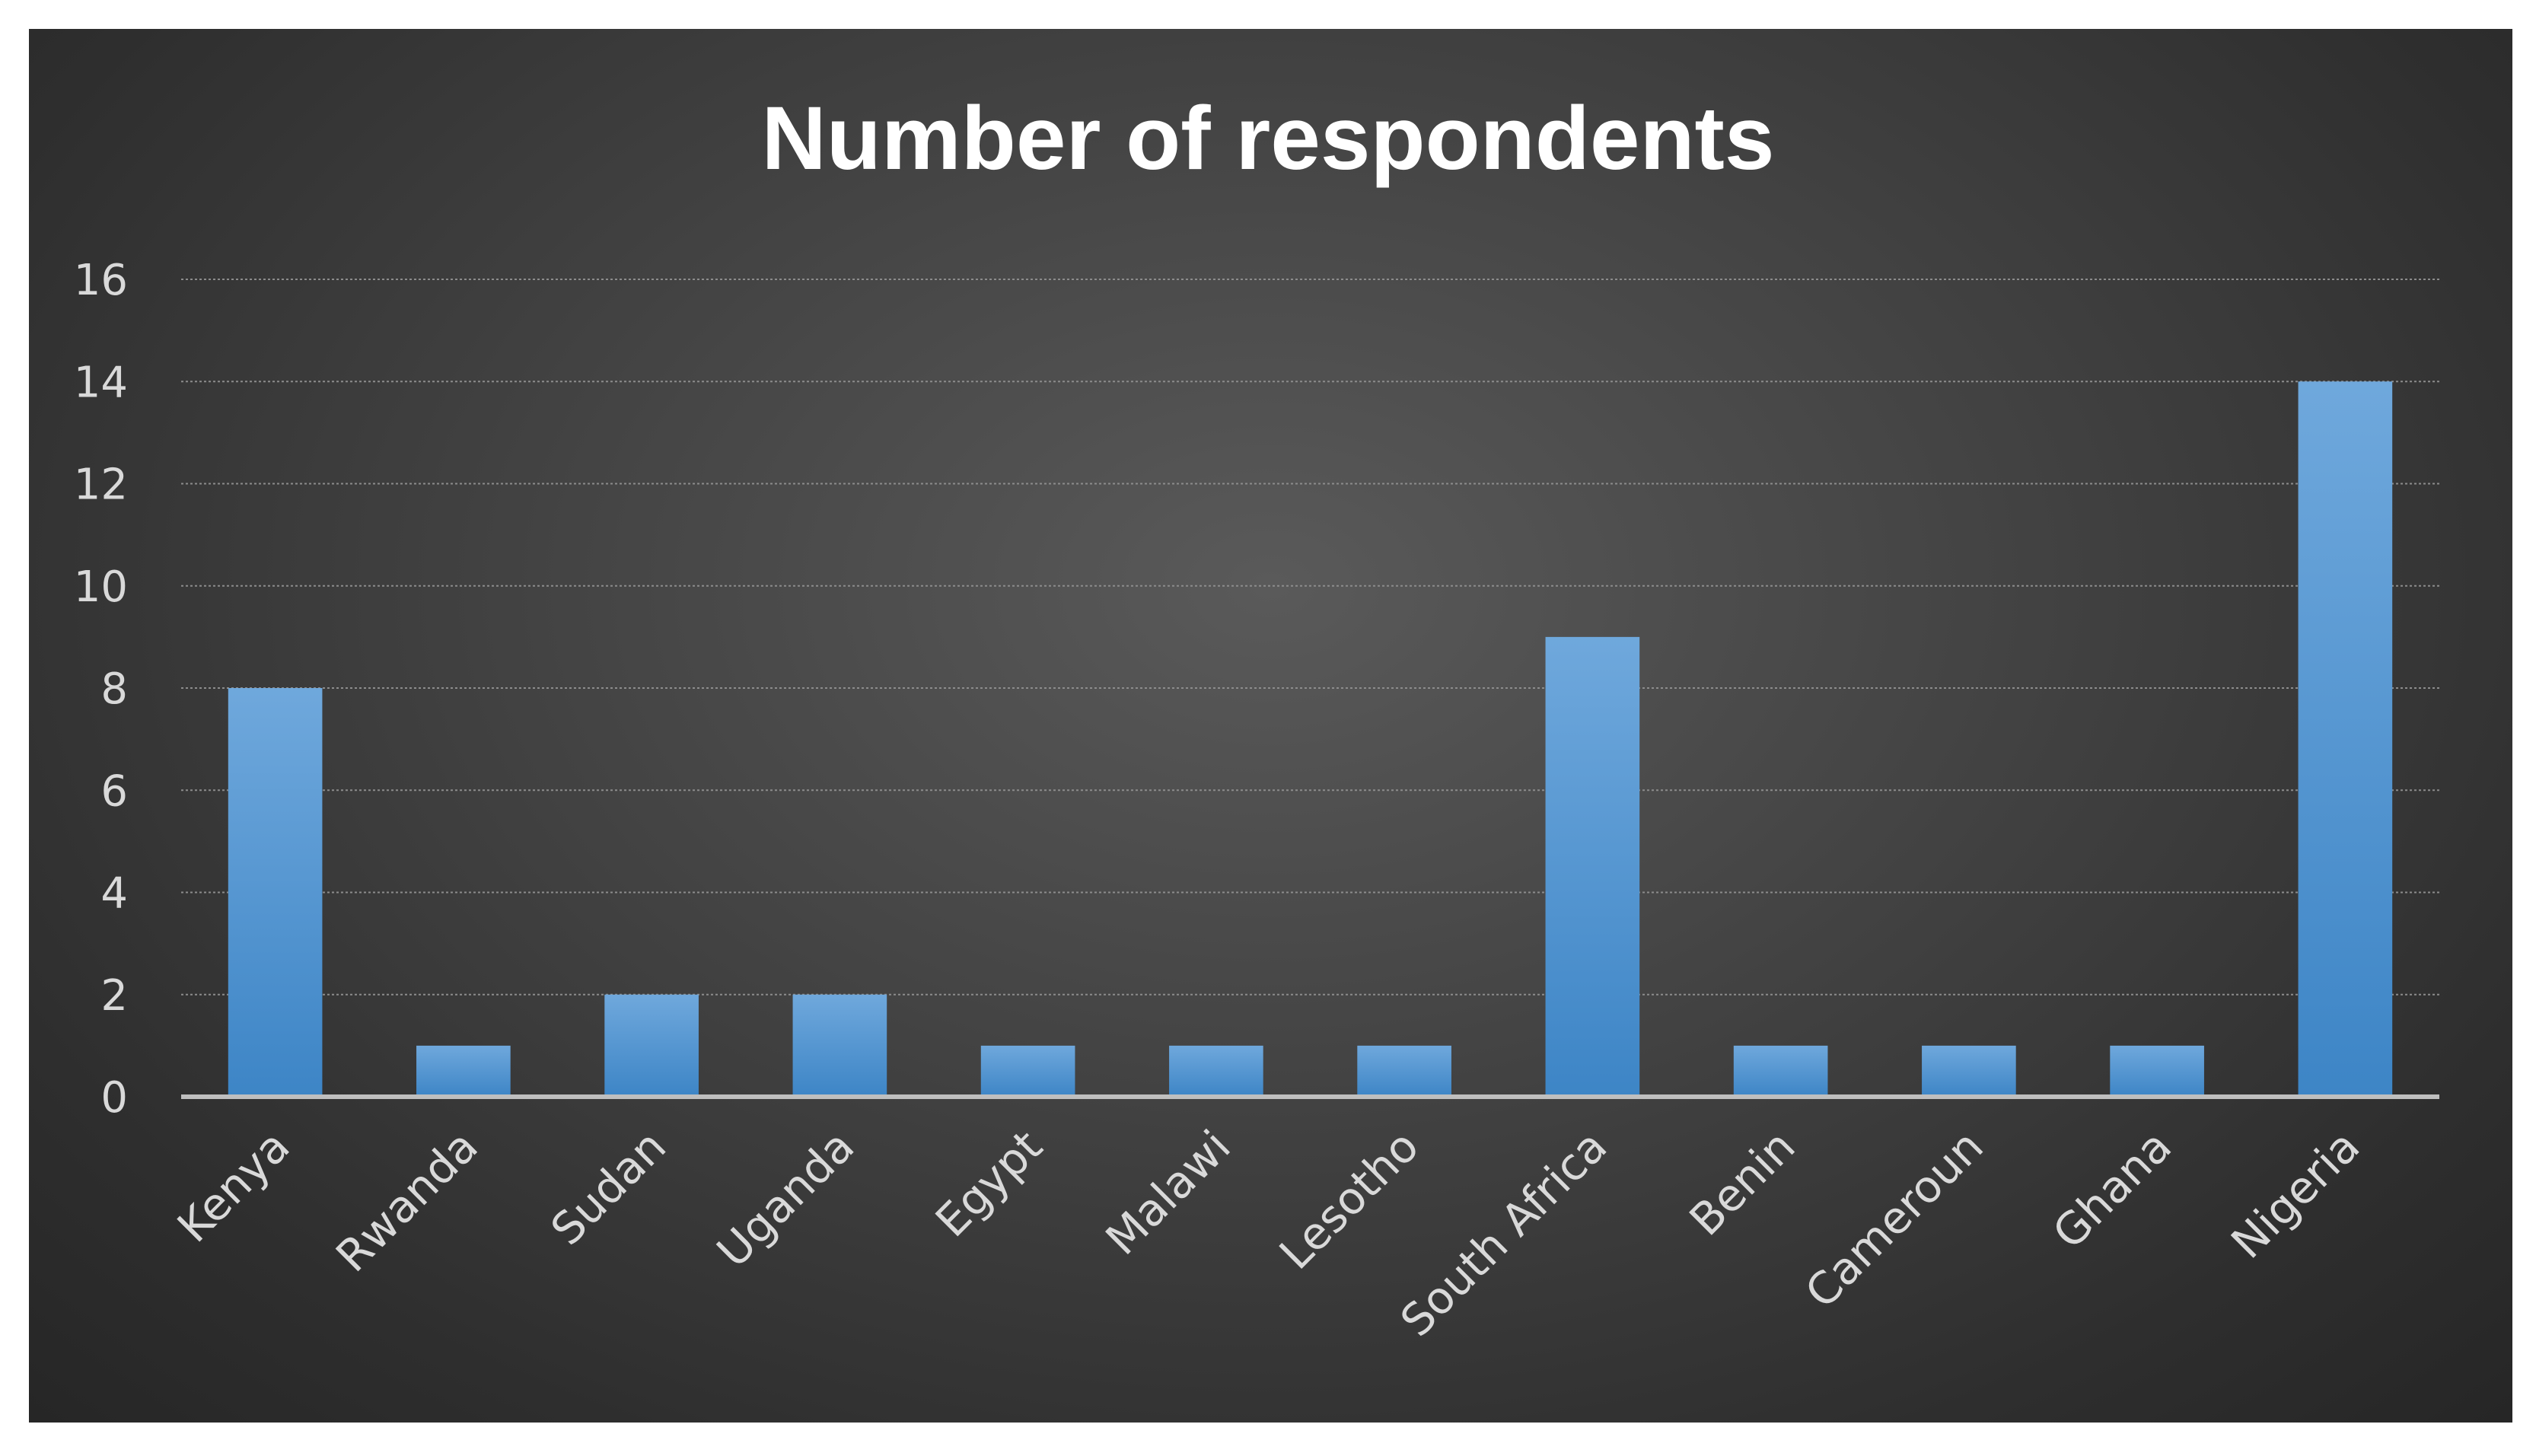  What do you see at coordinates (608, 1187) in the screenshot?
I see `x-category-label: Sudan` at bounding box center [608, 1187].